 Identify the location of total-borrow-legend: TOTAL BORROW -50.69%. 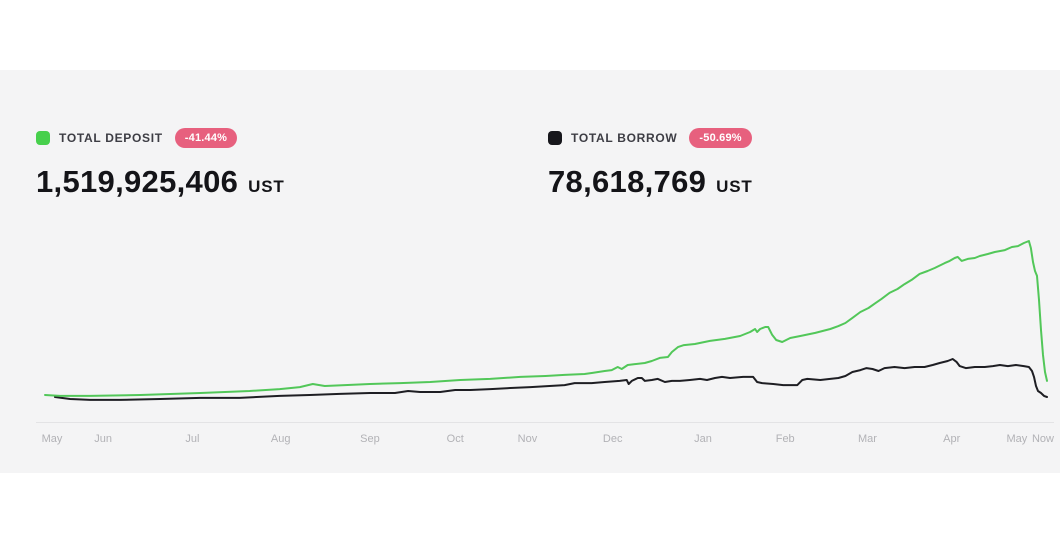
(650, 138).